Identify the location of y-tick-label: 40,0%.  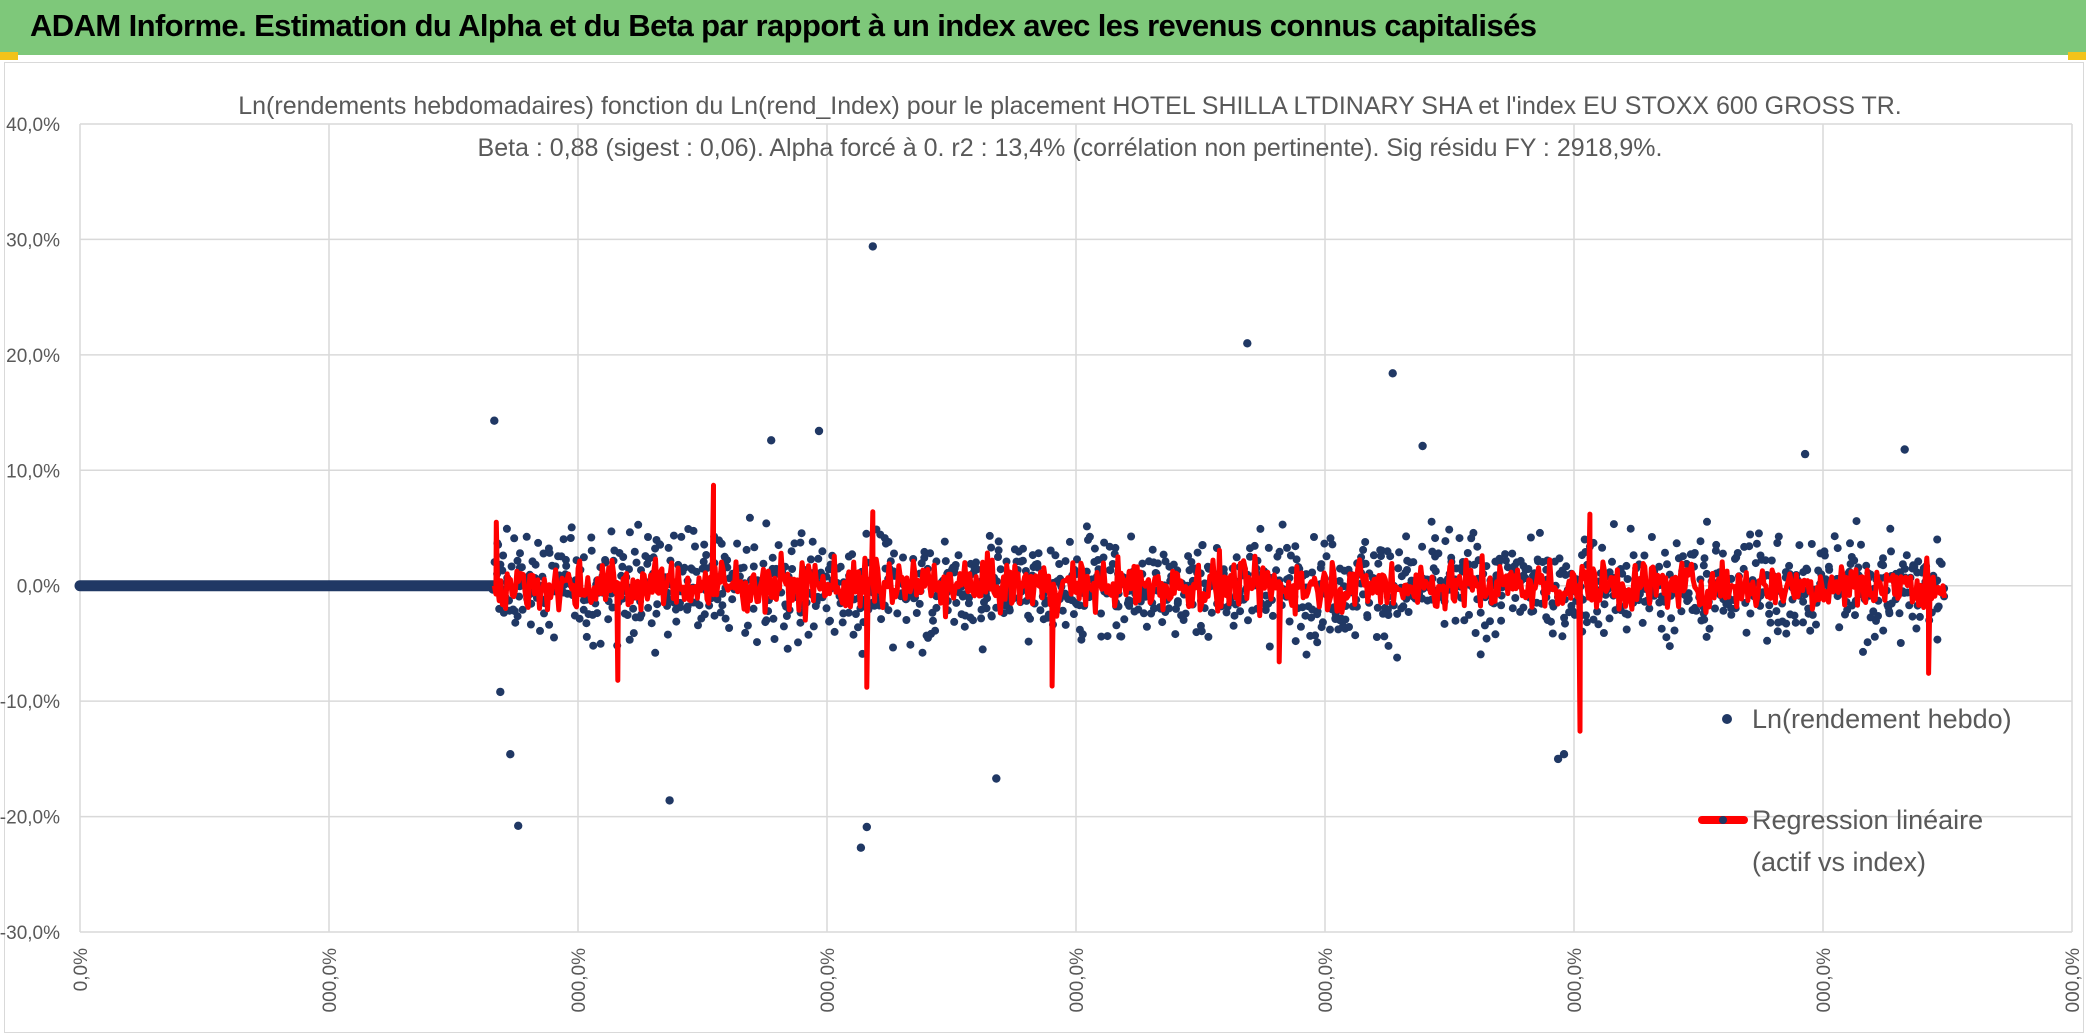
(33, 125).